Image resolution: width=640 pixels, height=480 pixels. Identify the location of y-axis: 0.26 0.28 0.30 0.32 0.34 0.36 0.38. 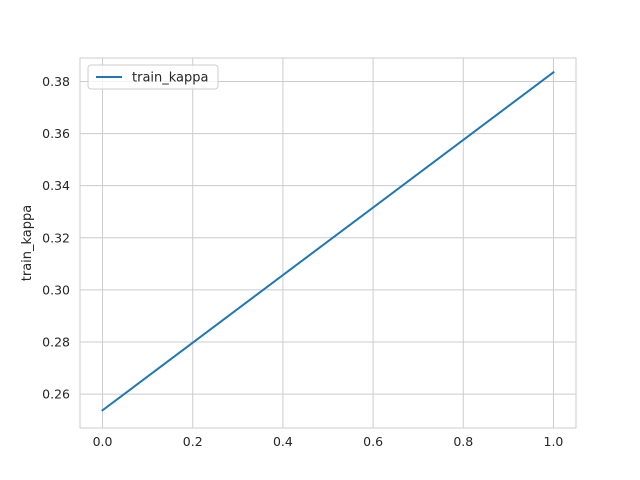
(56, 238).